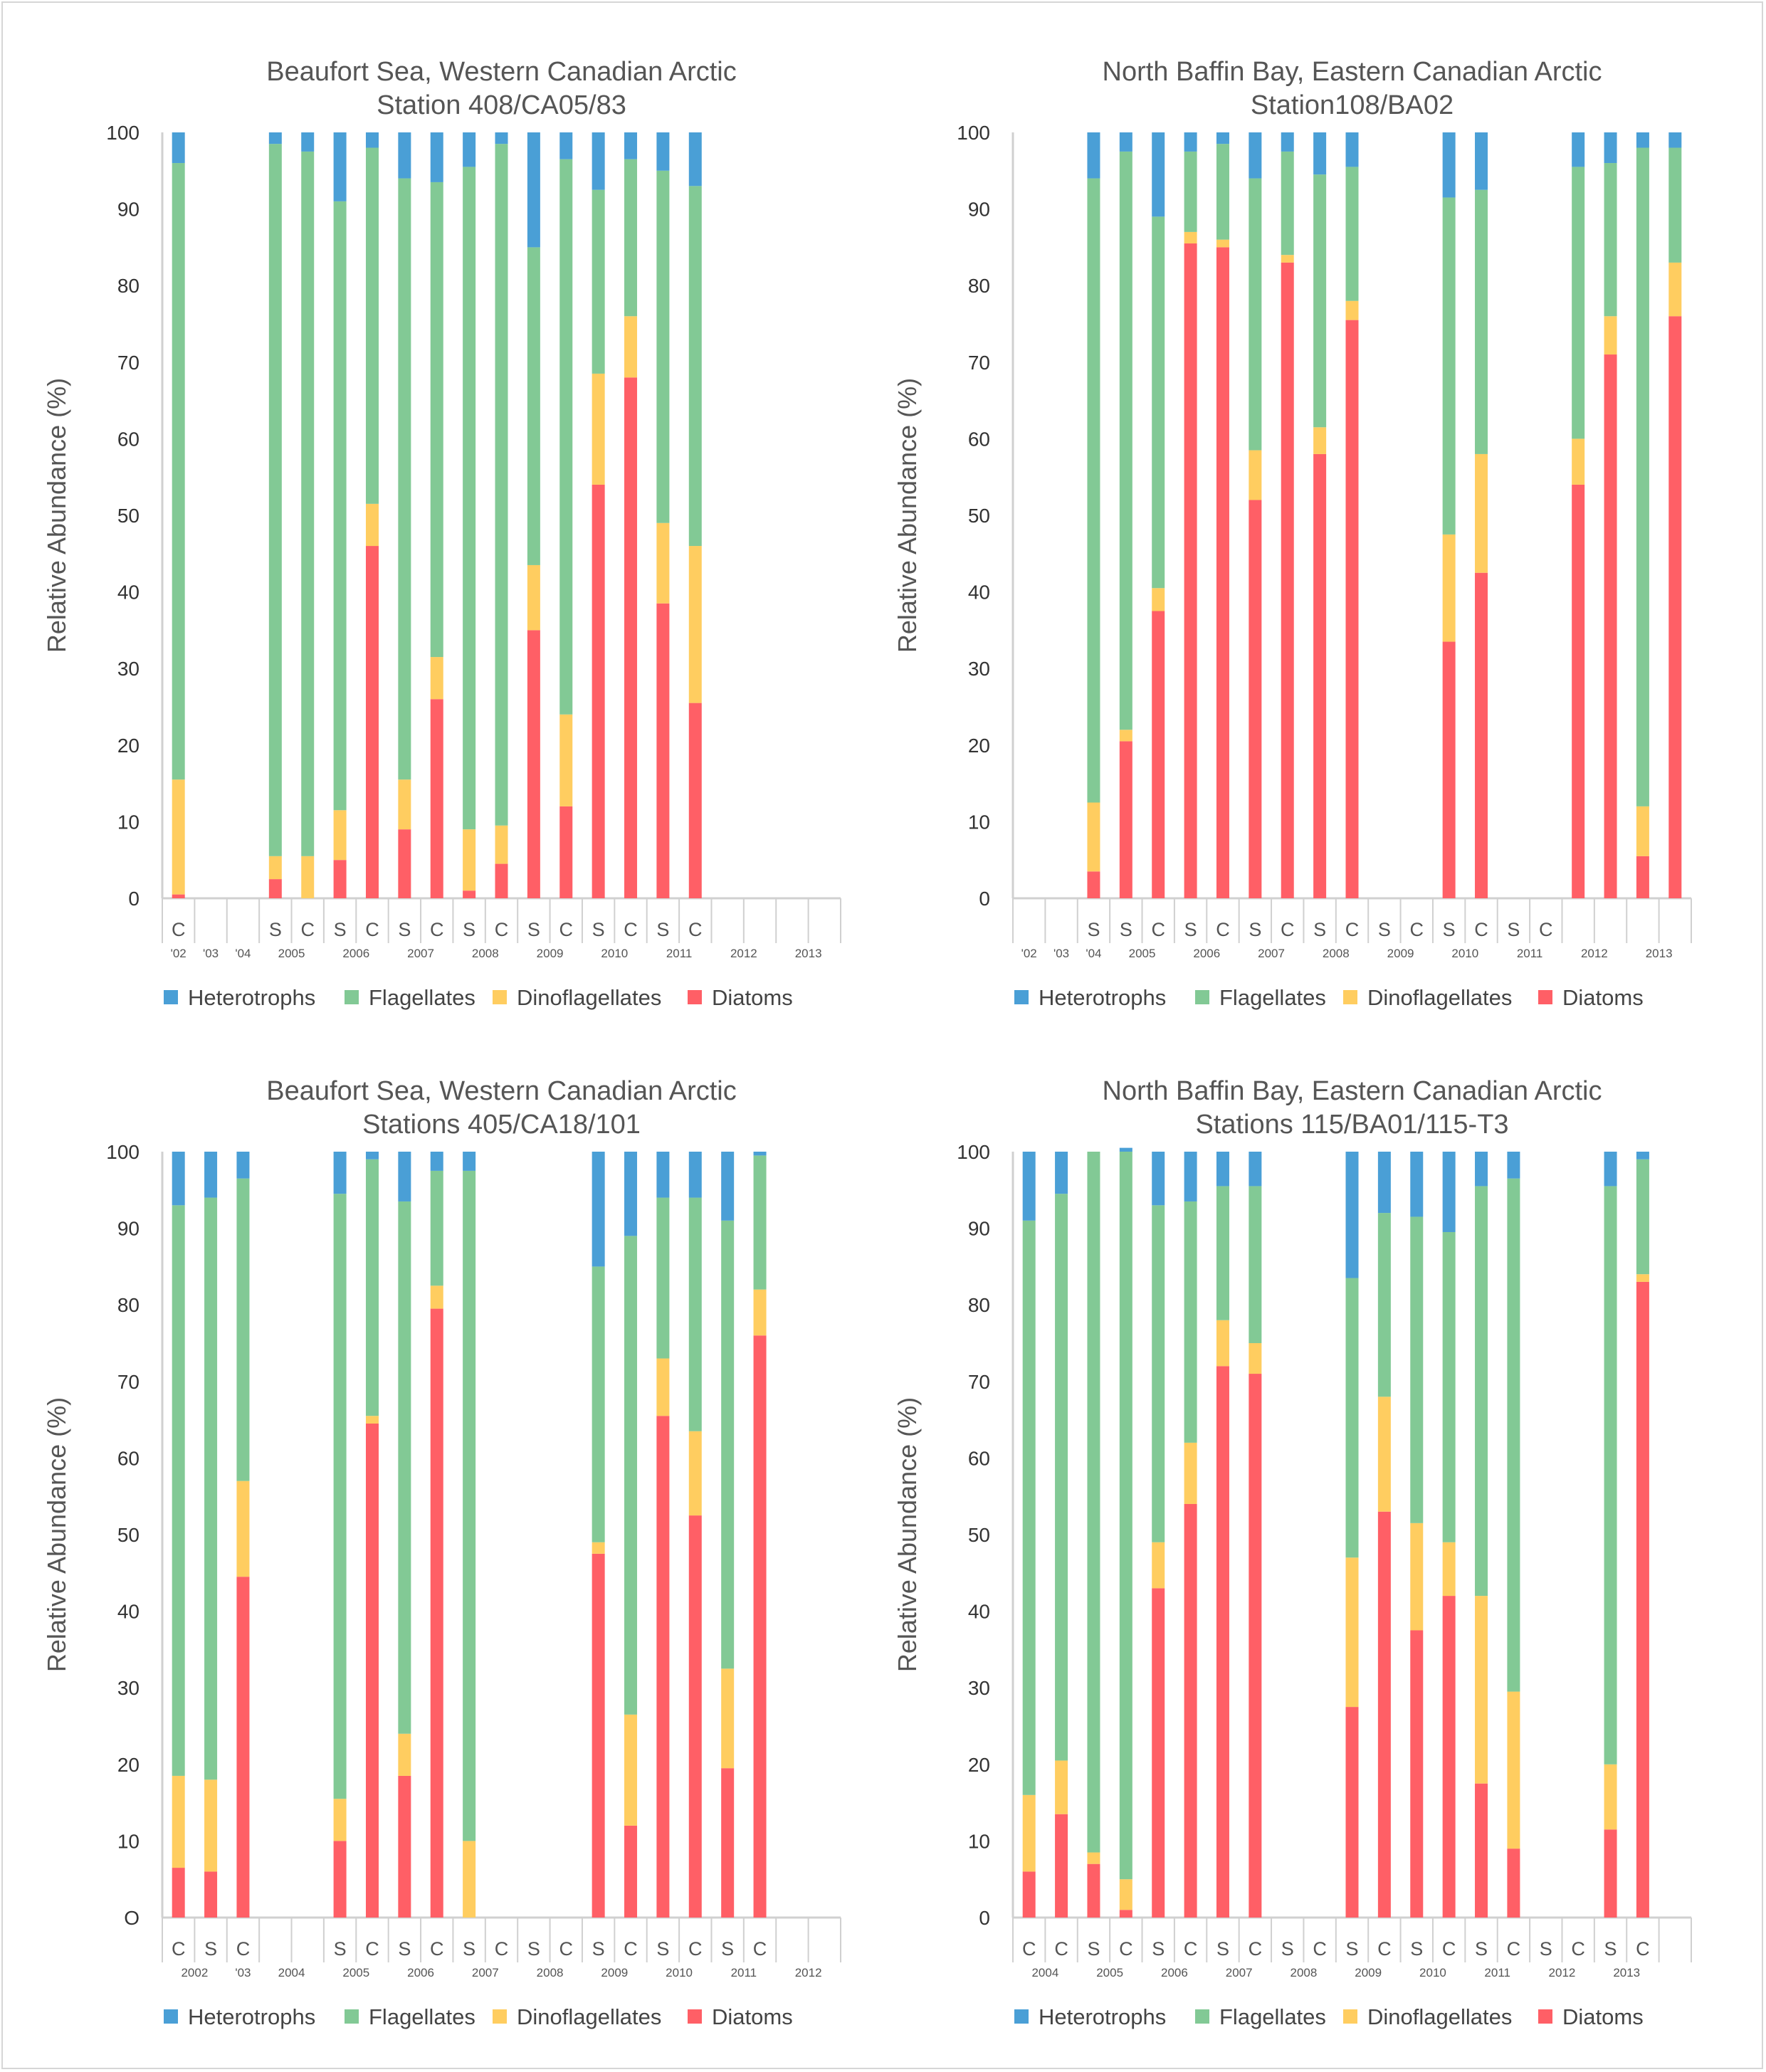 The height and width of the screenshot is (2072, 1766). I want to click on legend-label: Dinoflagellates, so click(1439, 997).